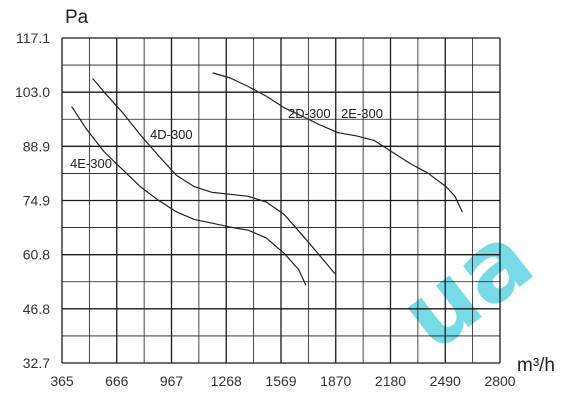  Describe the element at coordinates (362, 113) in the screenshot. I see `series-label: 2E-300` at that location.